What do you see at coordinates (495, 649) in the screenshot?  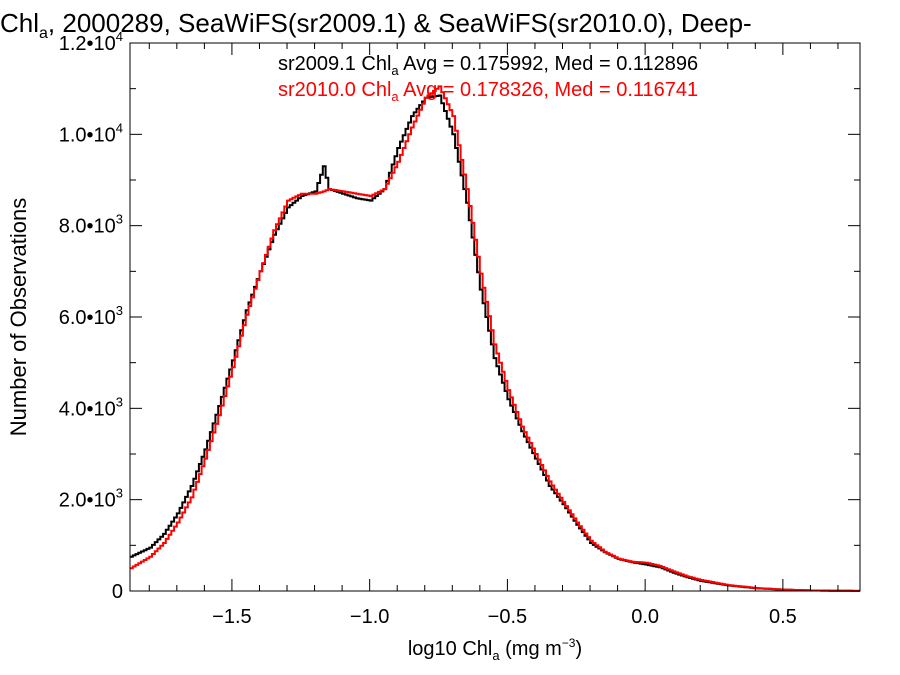 I see `x-axis-label: log10 Chla (mg m−3)` at bounding box center [495, 649].